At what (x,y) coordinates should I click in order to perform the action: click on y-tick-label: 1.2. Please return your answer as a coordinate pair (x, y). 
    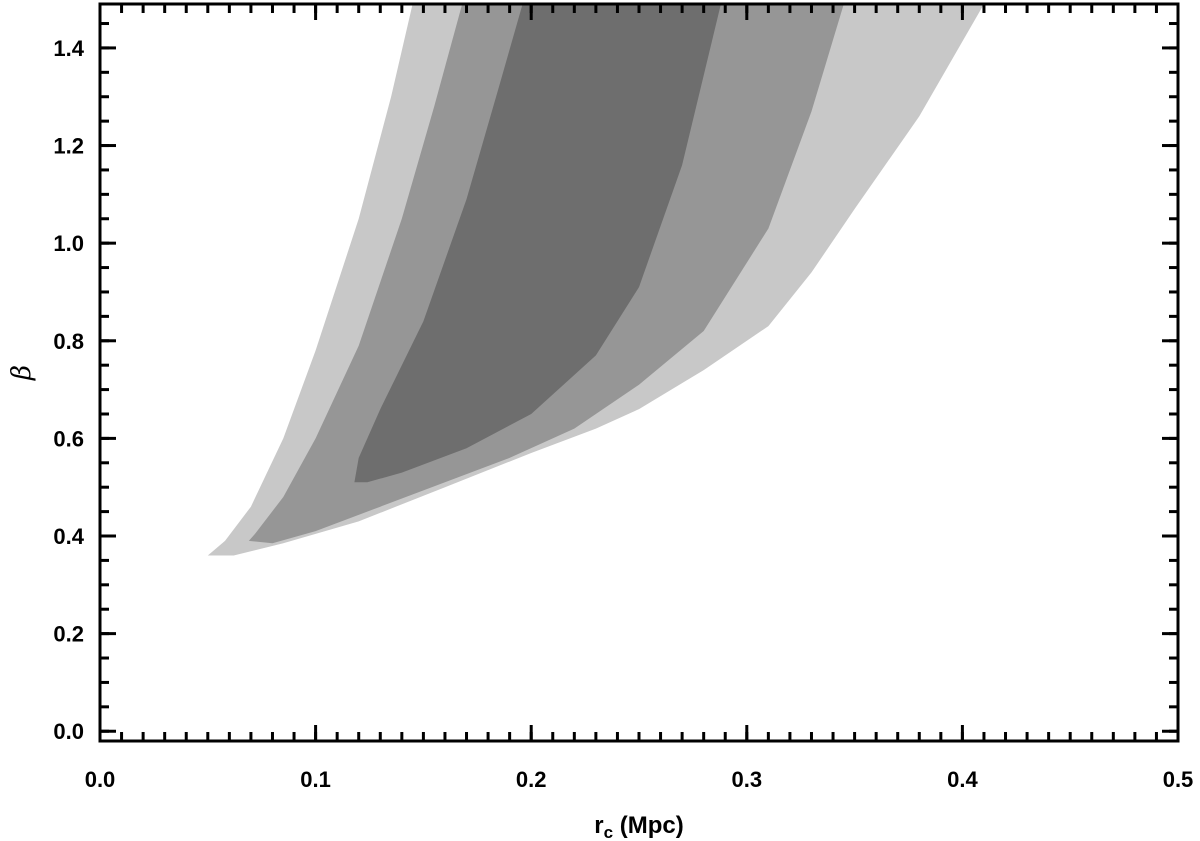
    Looking at the image, I should click on (68, 146).